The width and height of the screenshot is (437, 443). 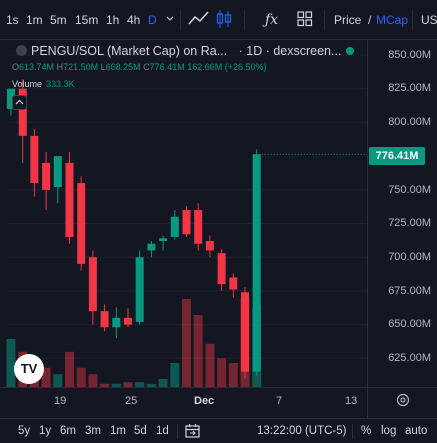 What do you see at coordinates (199, 18) in the screenshot?
I see `line-chart-icon` at bounding box center [199, 18].